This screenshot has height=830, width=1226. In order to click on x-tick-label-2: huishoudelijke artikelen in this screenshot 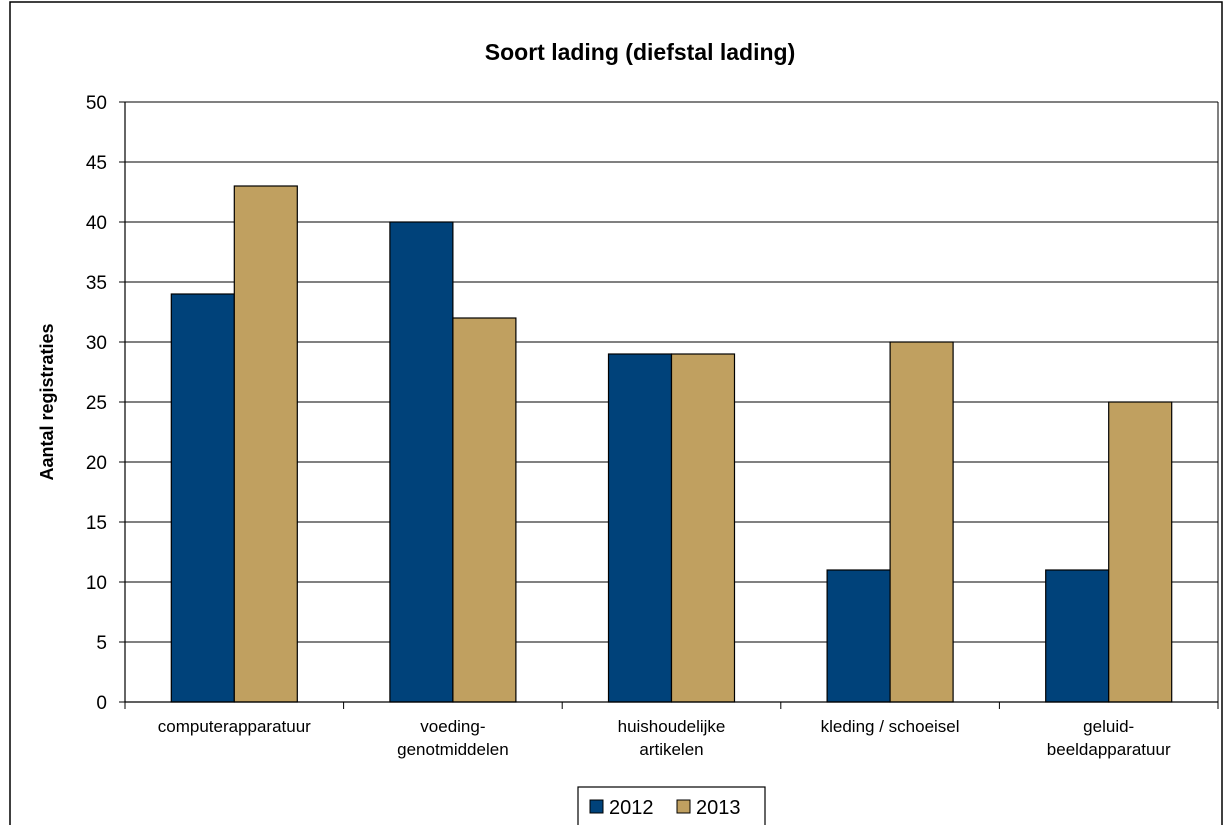, I will do `click(672, 738)`.